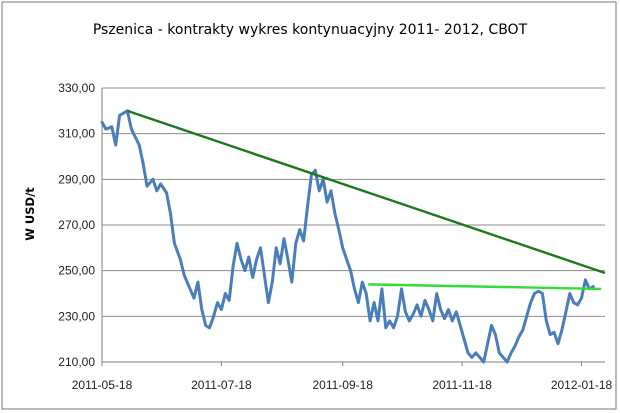 The image size is (620, 413). I want to click on y-tick-label: 290,00, so click(76, 179).